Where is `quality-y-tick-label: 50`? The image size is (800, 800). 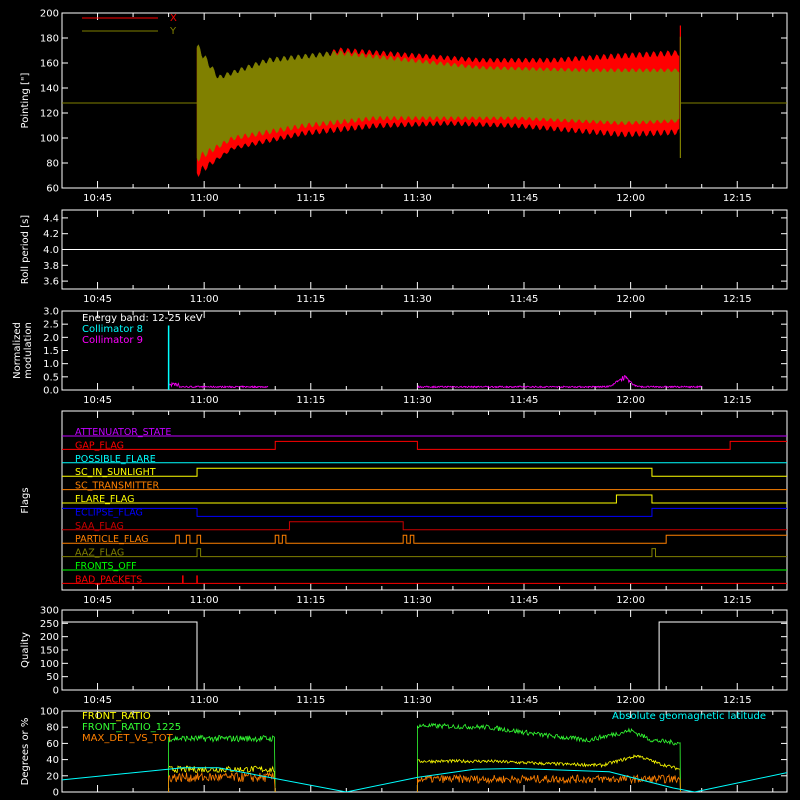 quality-y-tick-label: 50 is located at coordinates (52, 677).